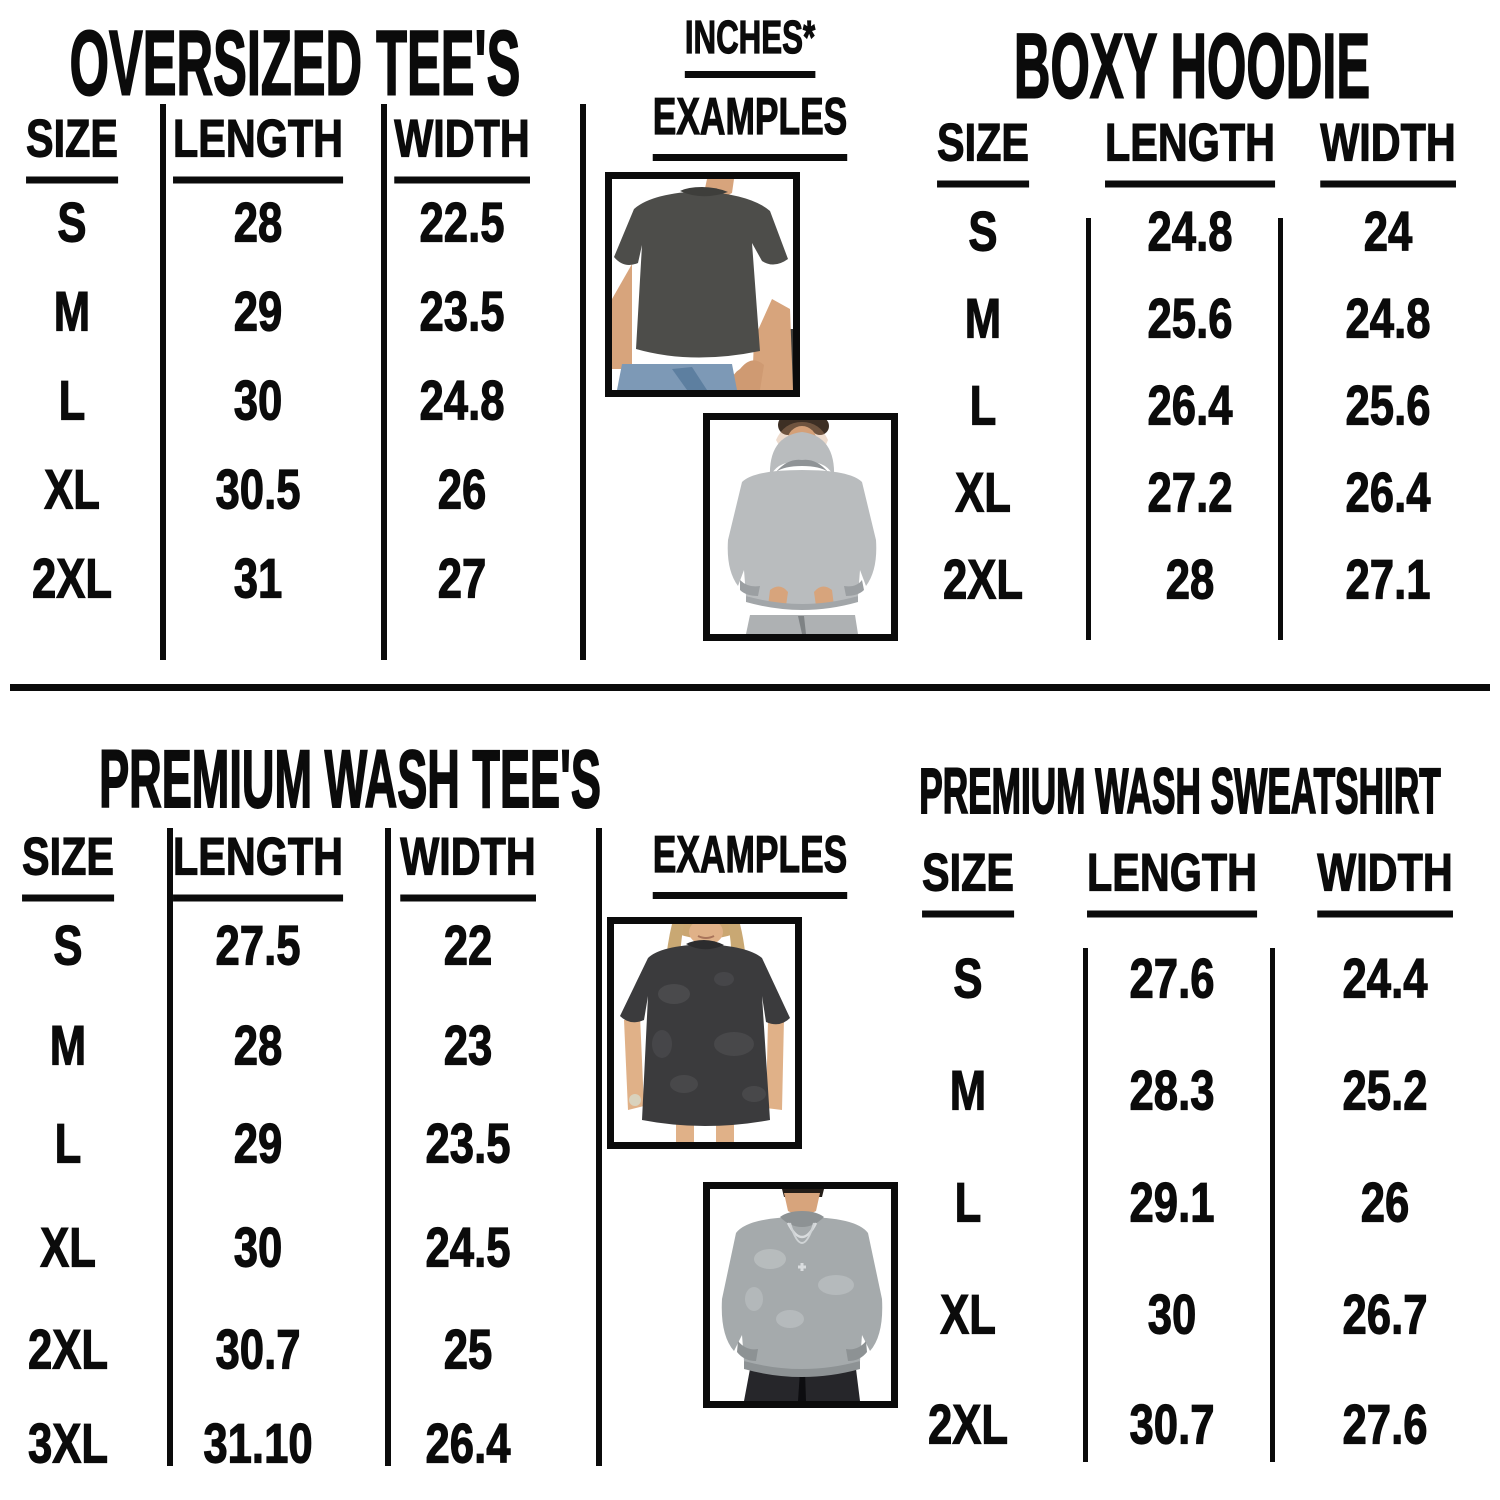  What do you see at coordinates (258, 864) in the screenshot?
I see `premium-wash-tees-length-header: LENGTH` at bounding box center [258, 864].